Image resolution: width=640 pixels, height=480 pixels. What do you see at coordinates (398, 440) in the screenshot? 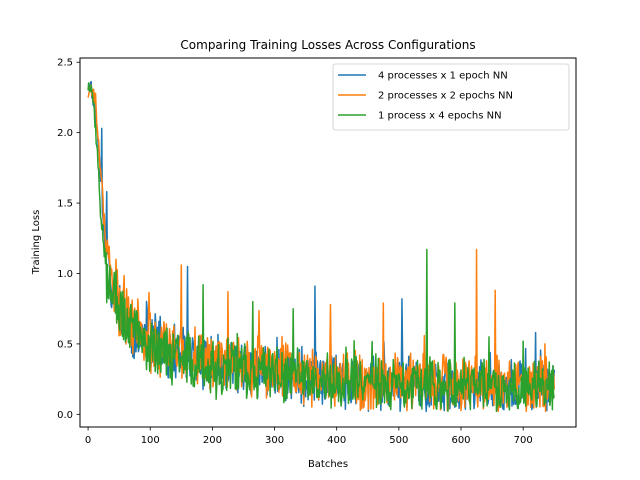
I see `x-tick-label: 500` at bounding box center [398, 440].